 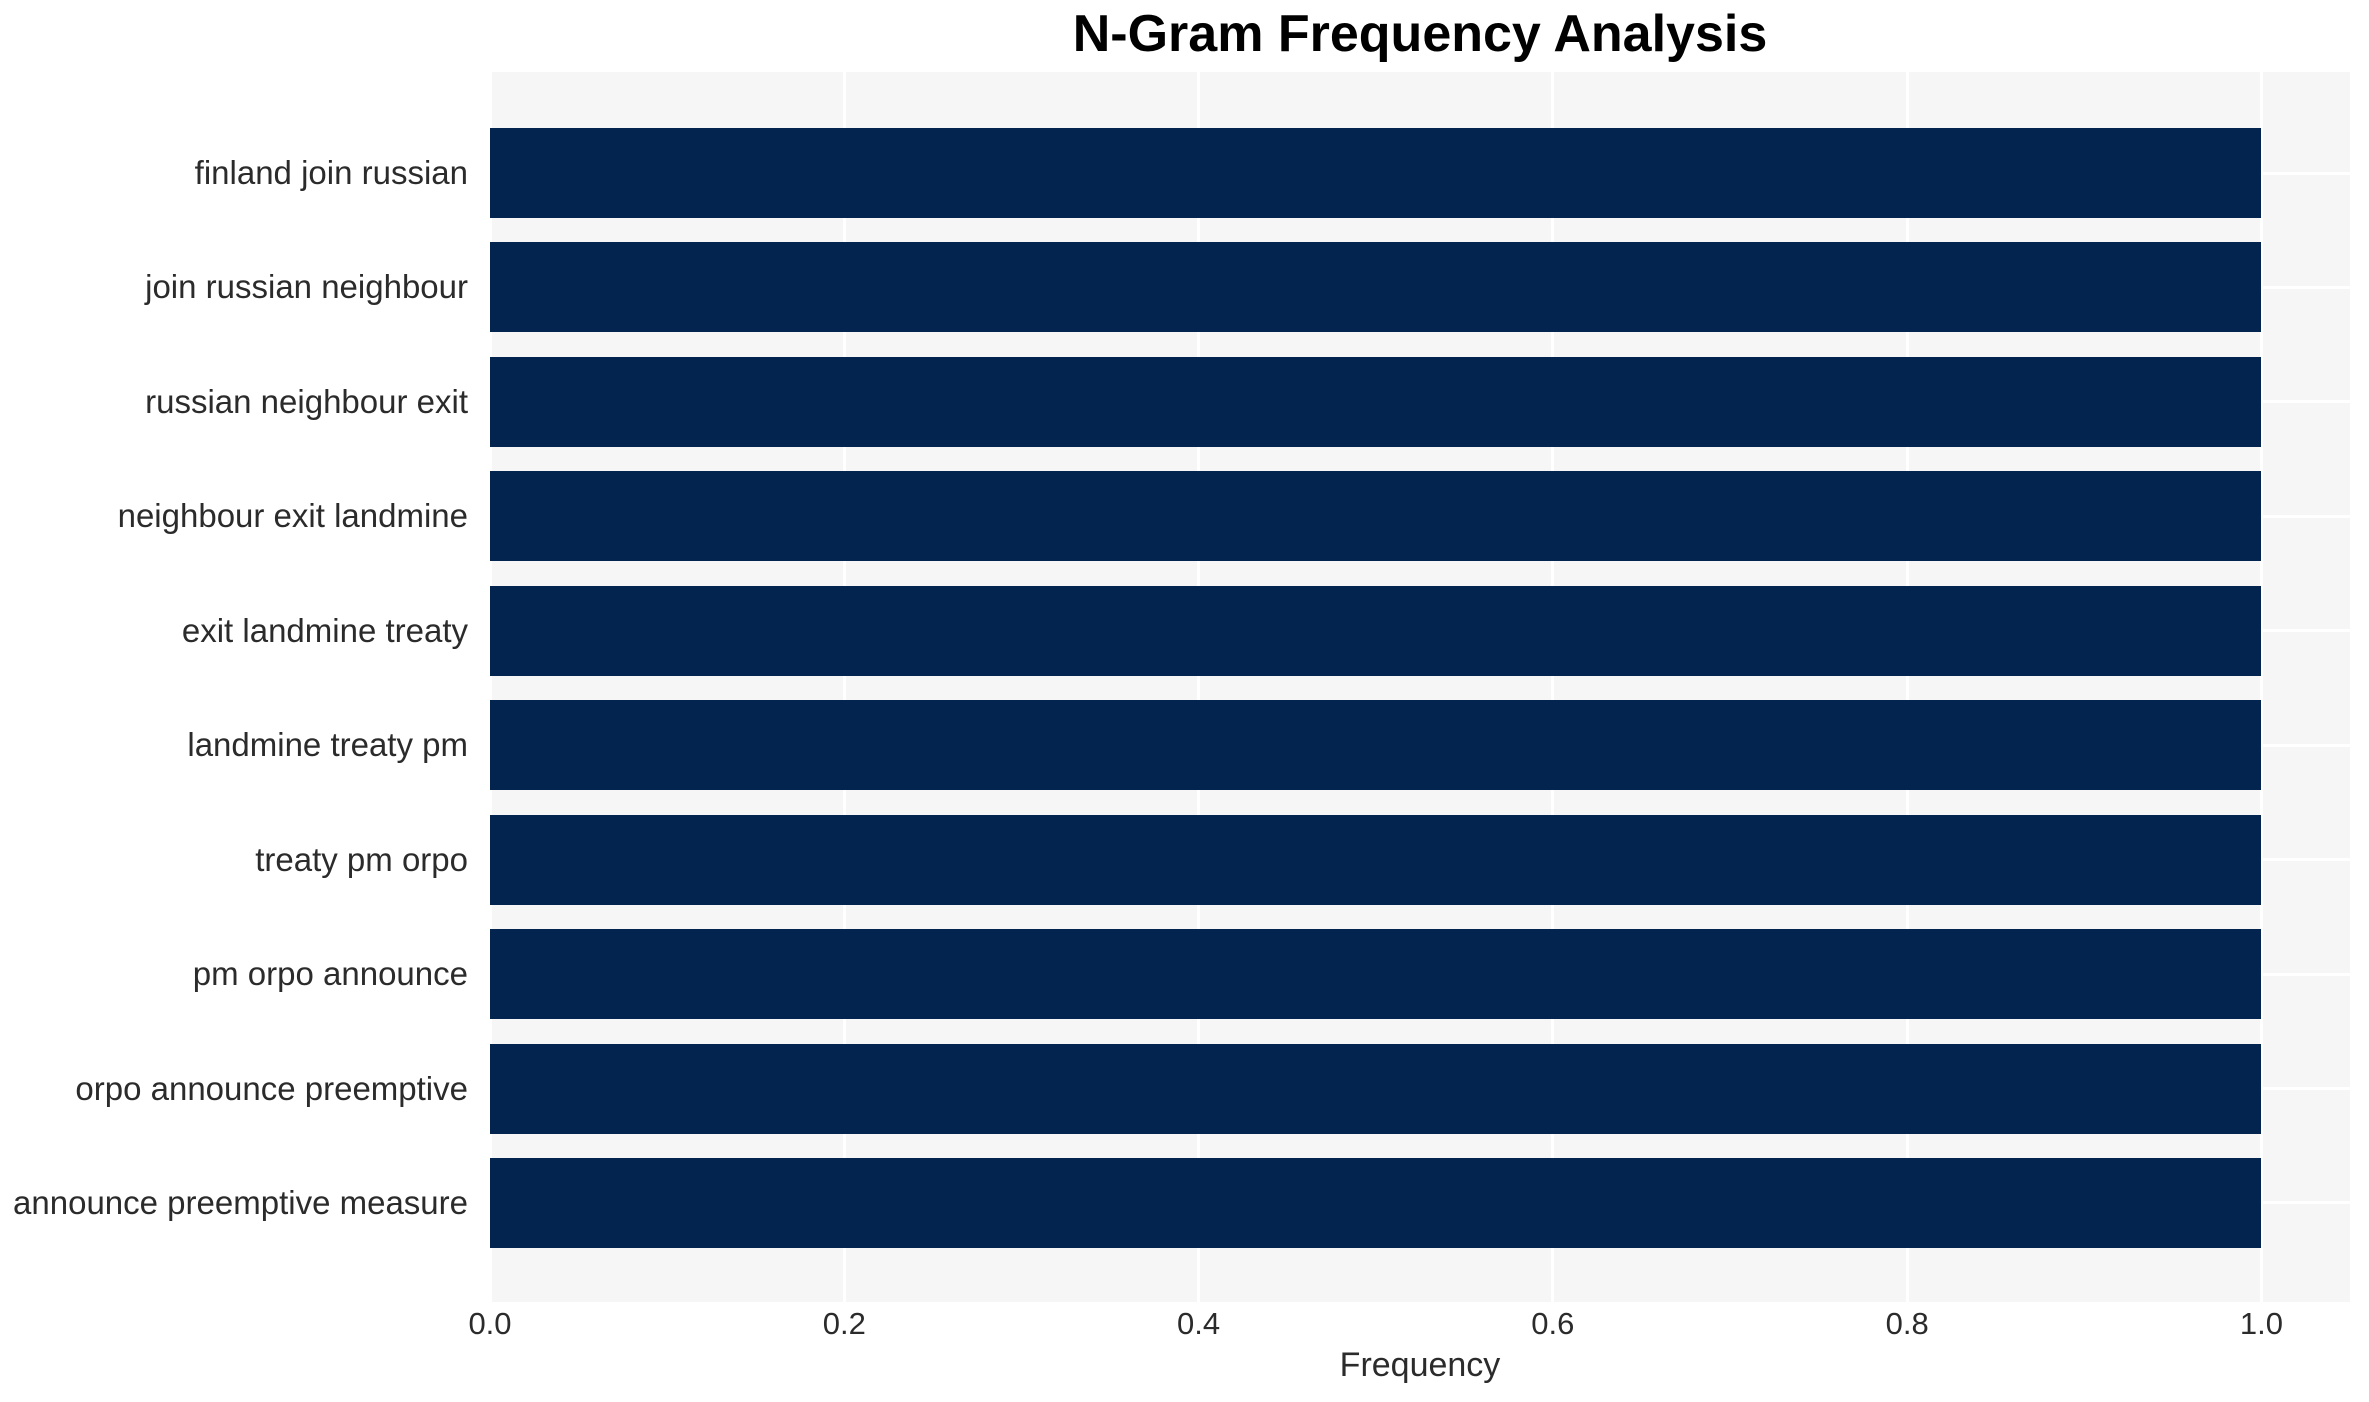 I want to click on y-tick-label: treaty pm orpo, so click(x=361, y=859).